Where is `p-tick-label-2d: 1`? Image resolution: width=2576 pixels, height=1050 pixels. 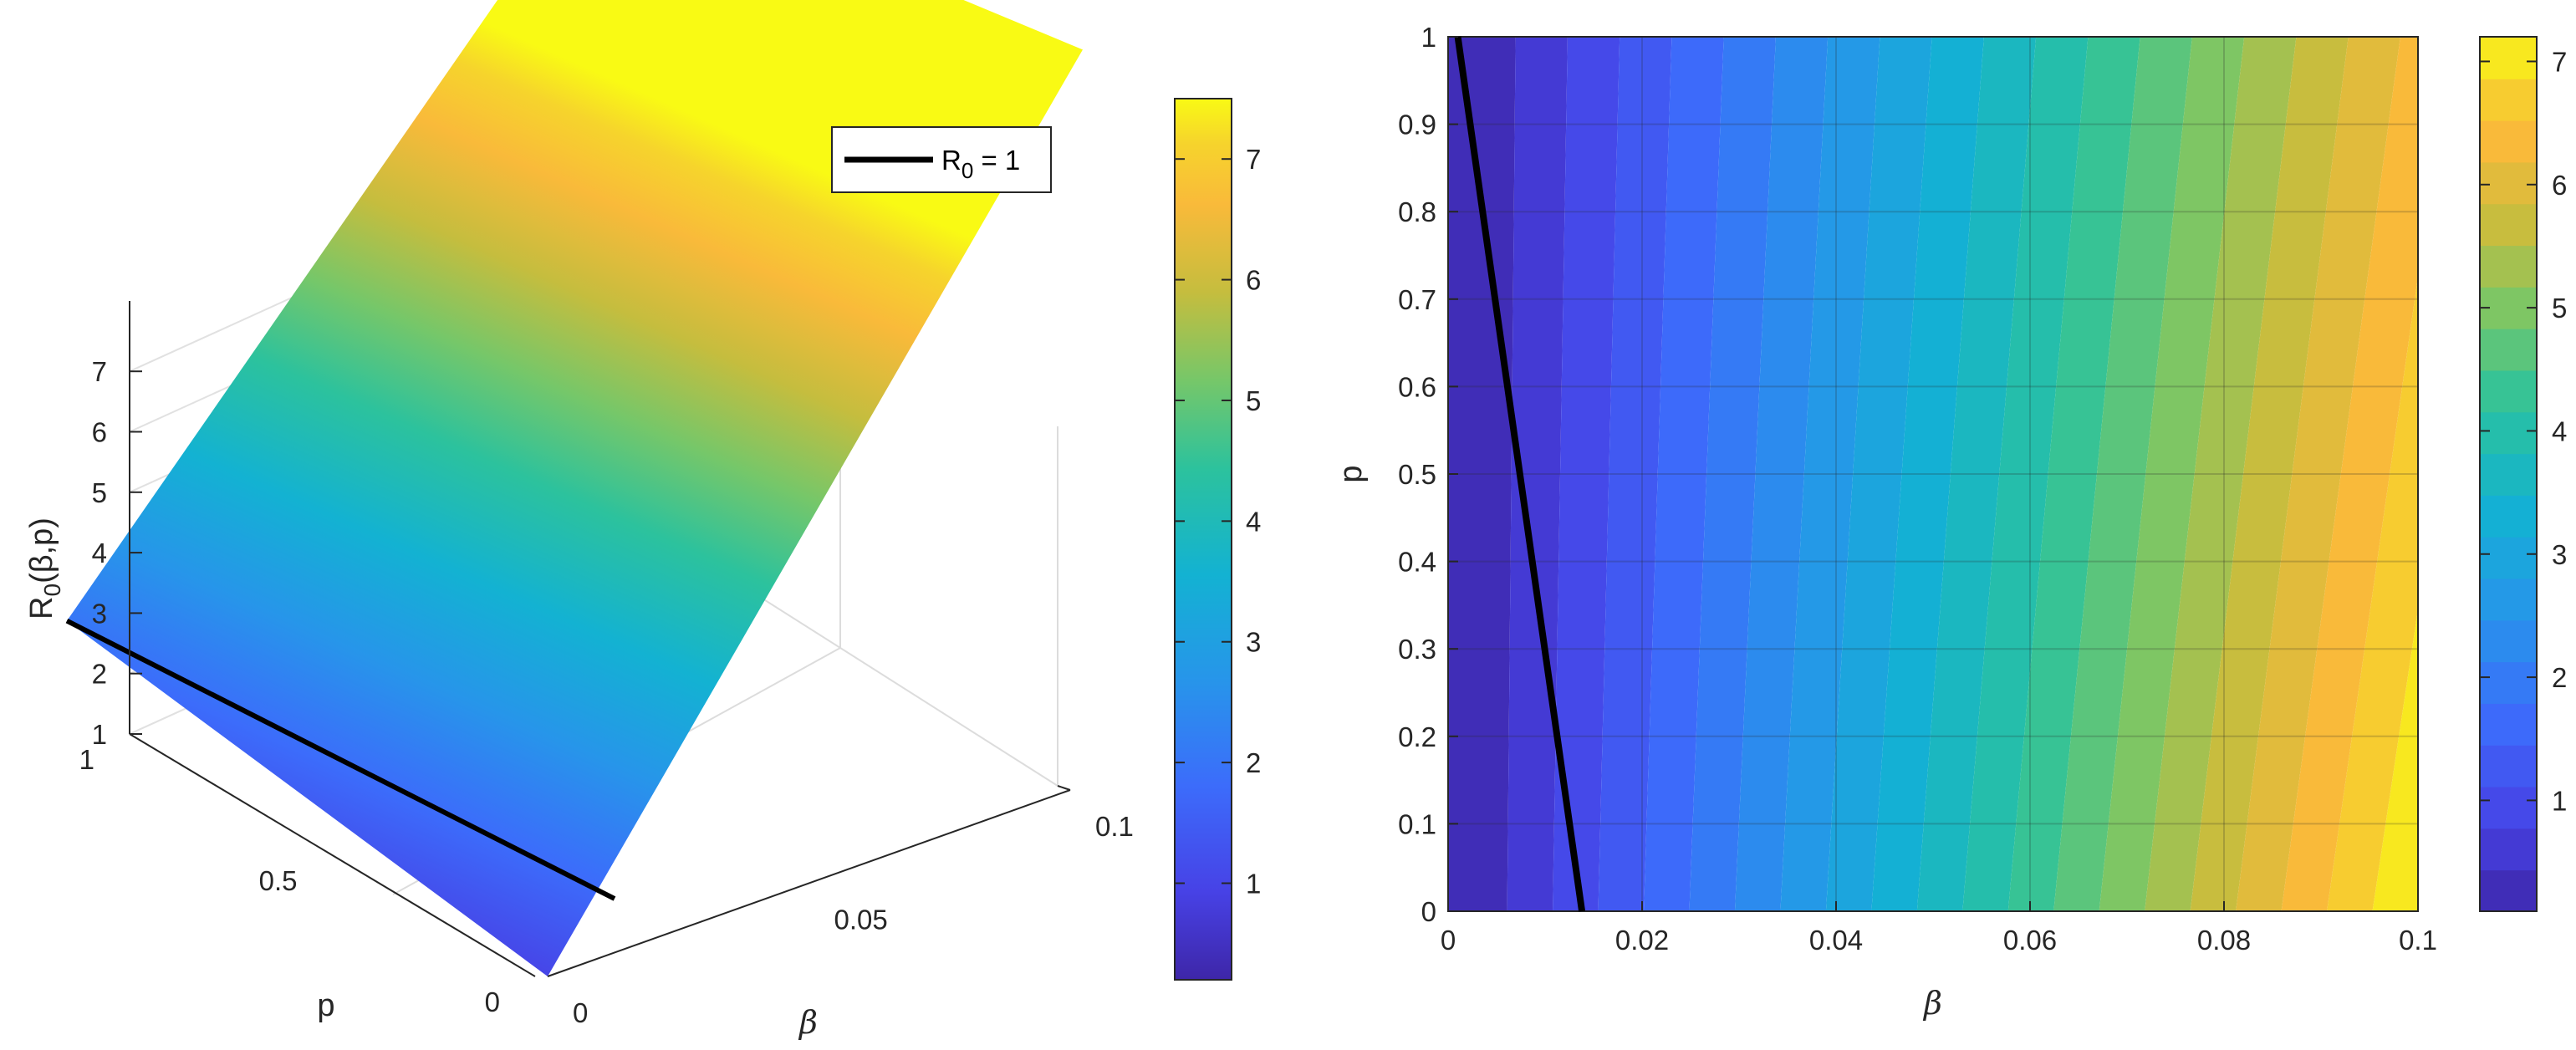 p-tick-label-2d: 1 is located at coordinates (1429, 37).